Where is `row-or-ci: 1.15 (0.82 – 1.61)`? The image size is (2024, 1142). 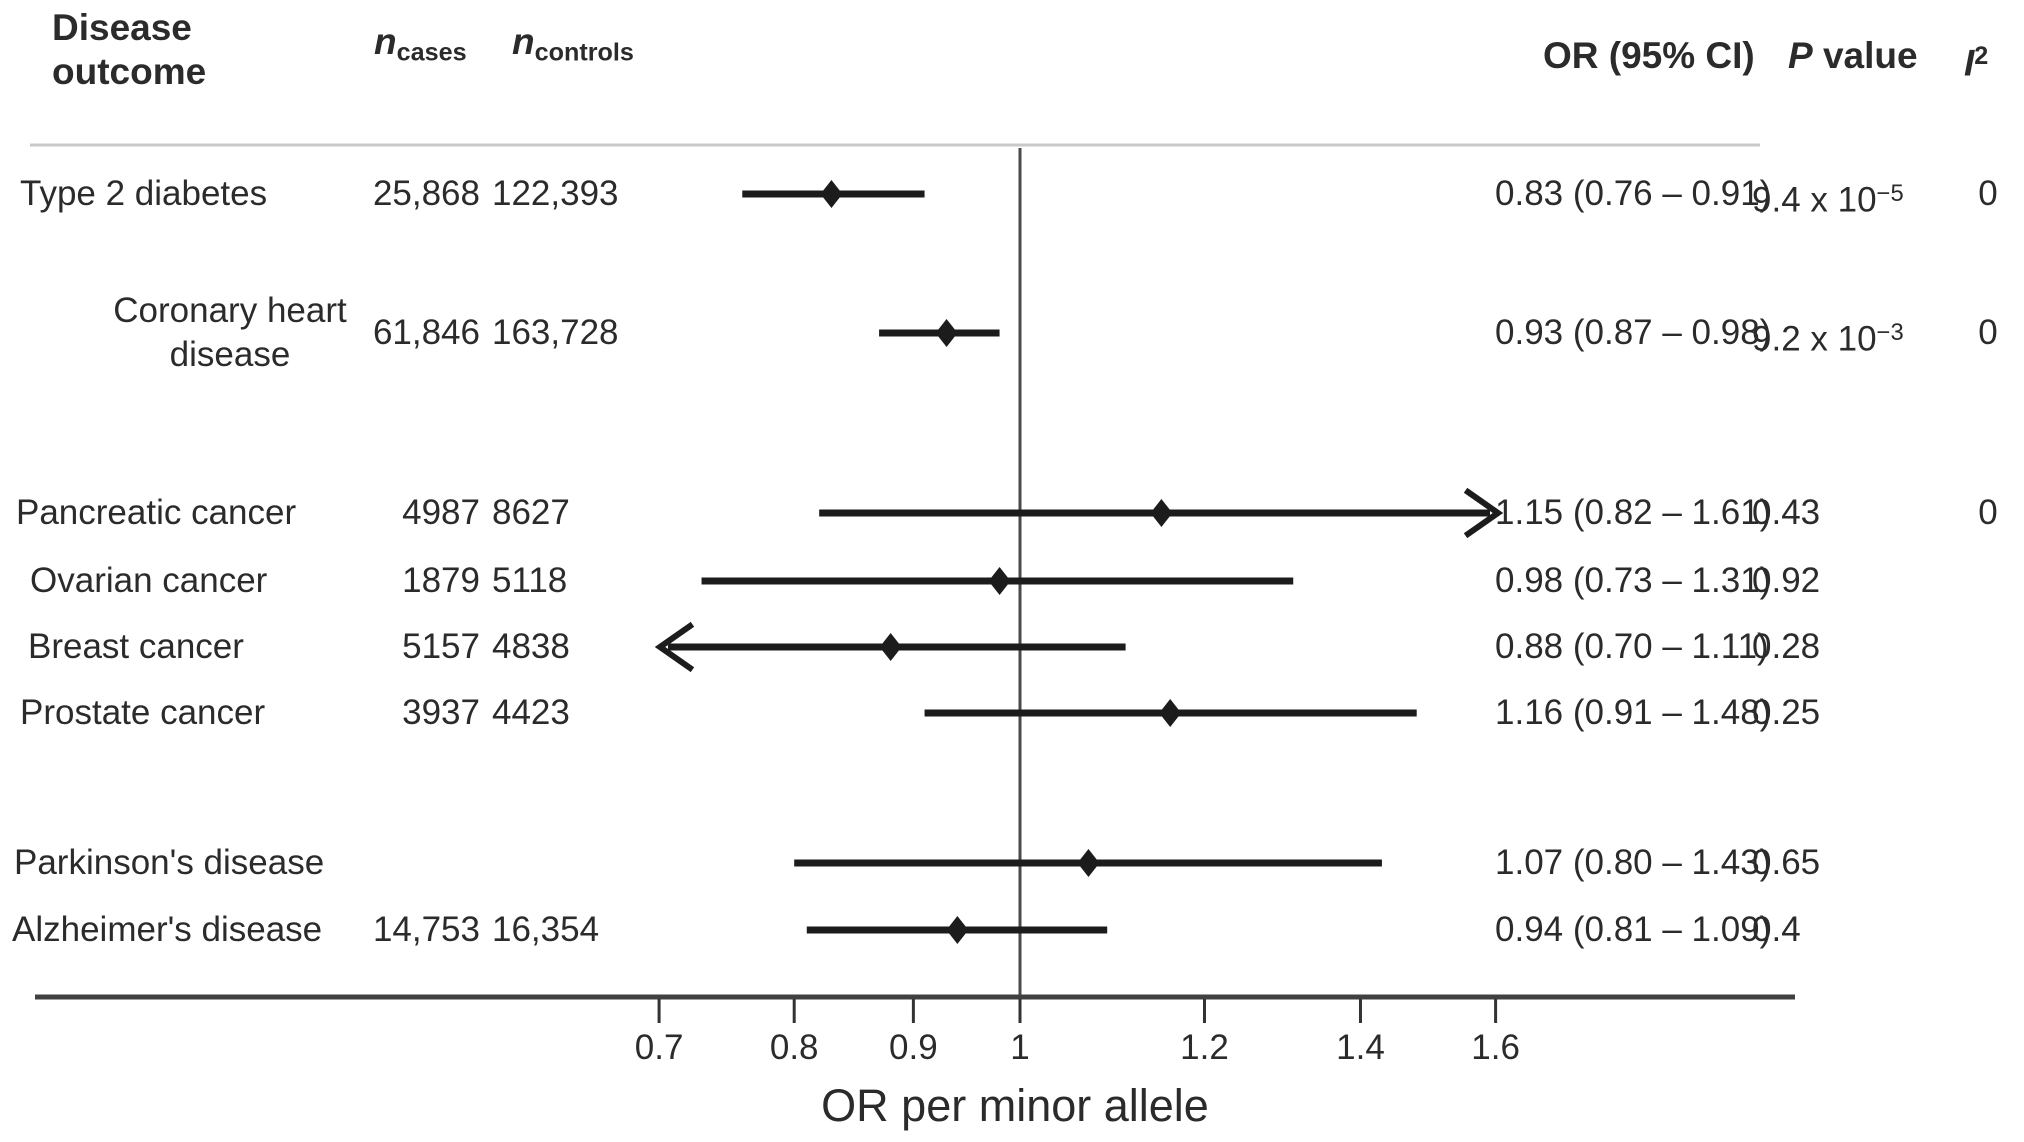
row-or-ci: 1.15 (0.82 – 1.61) is located at coordinates (1633, 512).